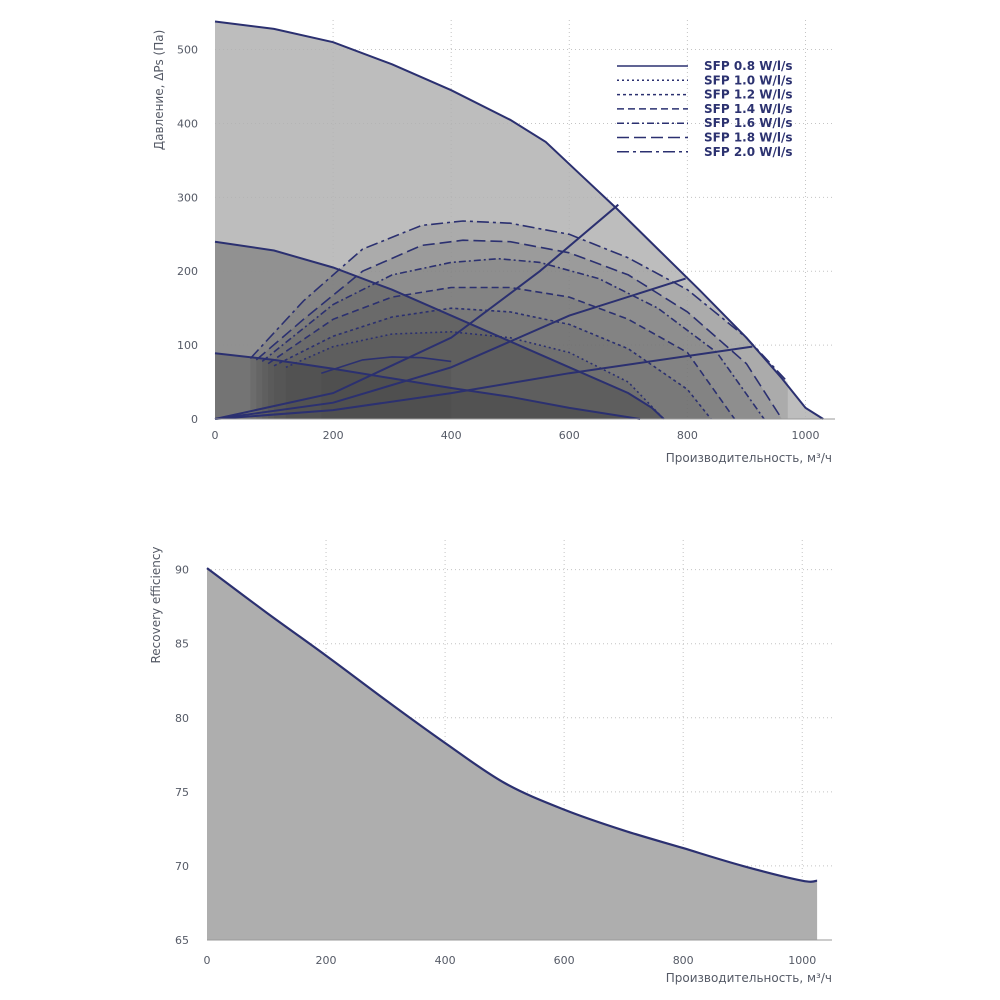 Image resolution: width=1000 pixels, height=1000 pixels. I want to click on y-tick-label: 300, so click(187, 197).